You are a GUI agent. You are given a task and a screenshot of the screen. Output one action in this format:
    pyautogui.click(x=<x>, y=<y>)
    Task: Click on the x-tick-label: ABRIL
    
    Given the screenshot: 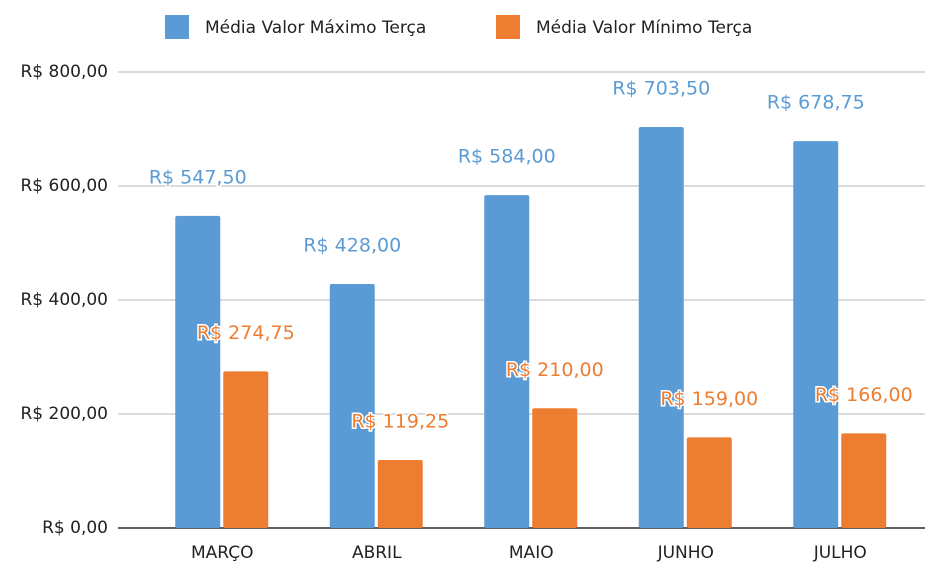 What is the action you would take?
    pyautogui.click(x=377, y=553)
    